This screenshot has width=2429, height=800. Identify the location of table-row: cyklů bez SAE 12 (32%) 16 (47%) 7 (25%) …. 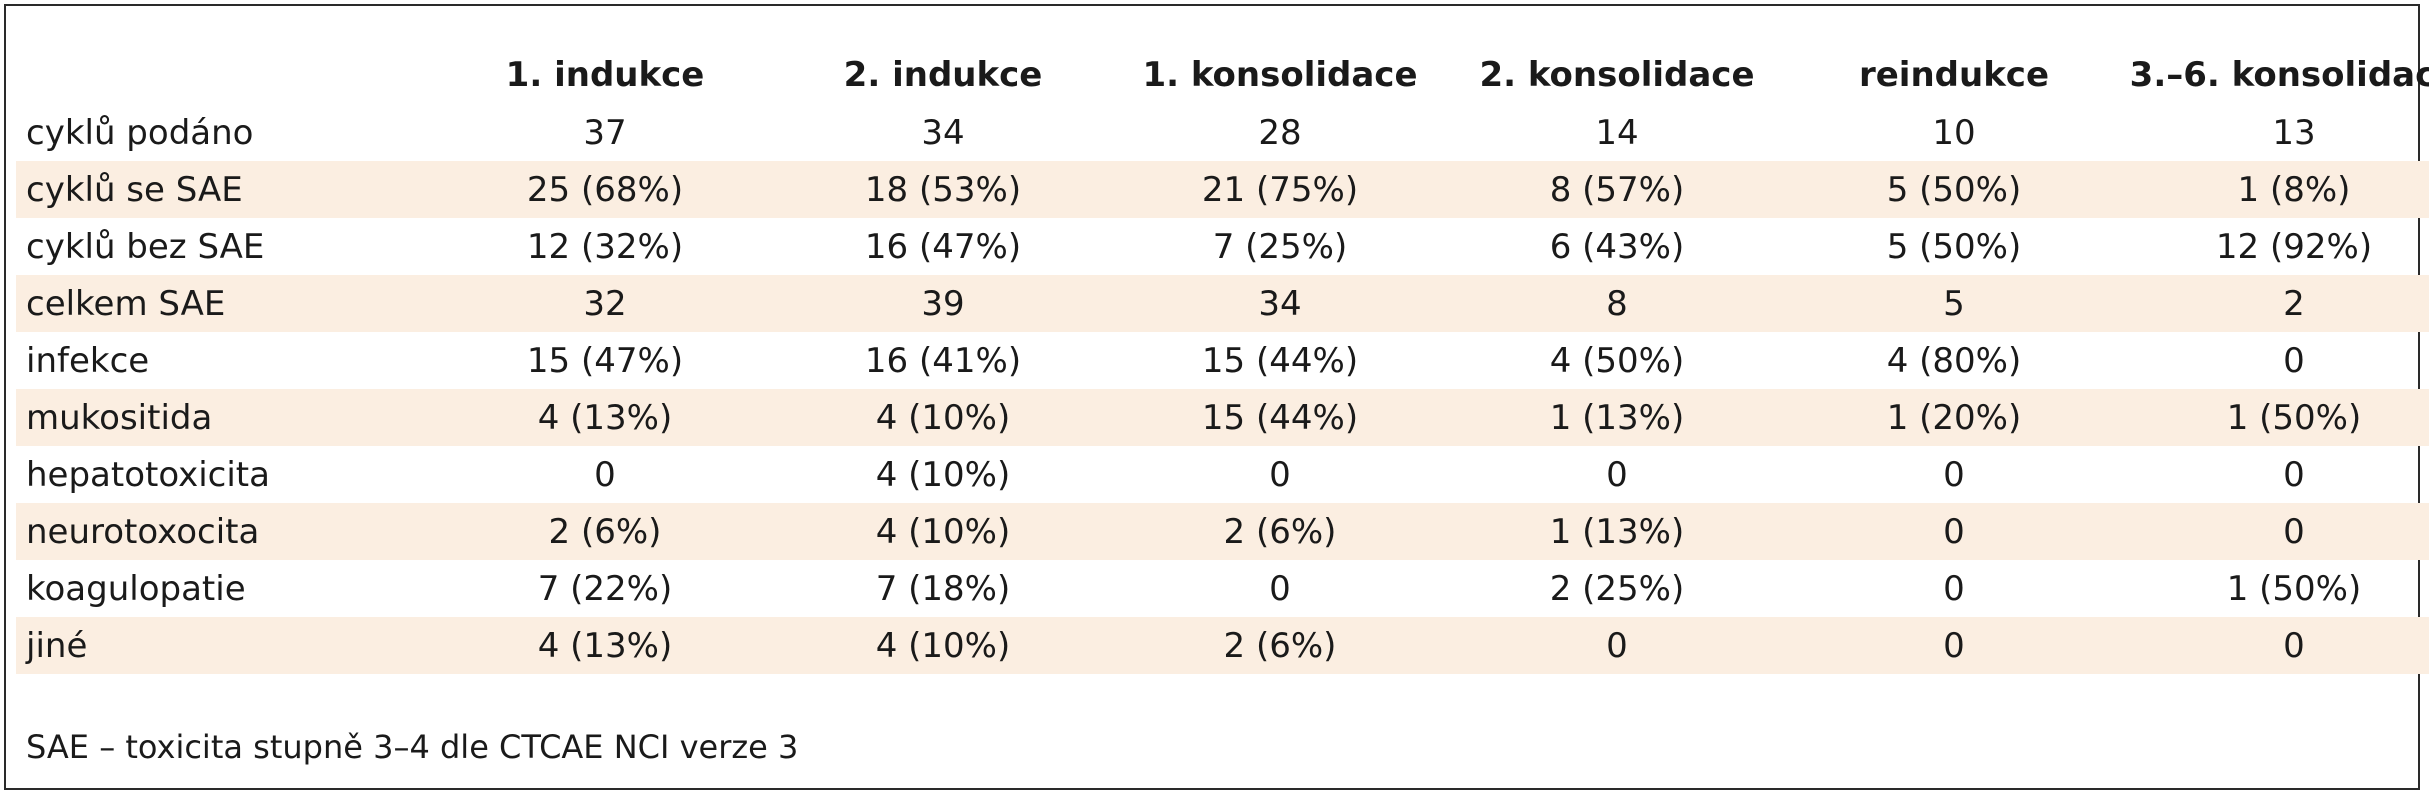
(1222, 246).